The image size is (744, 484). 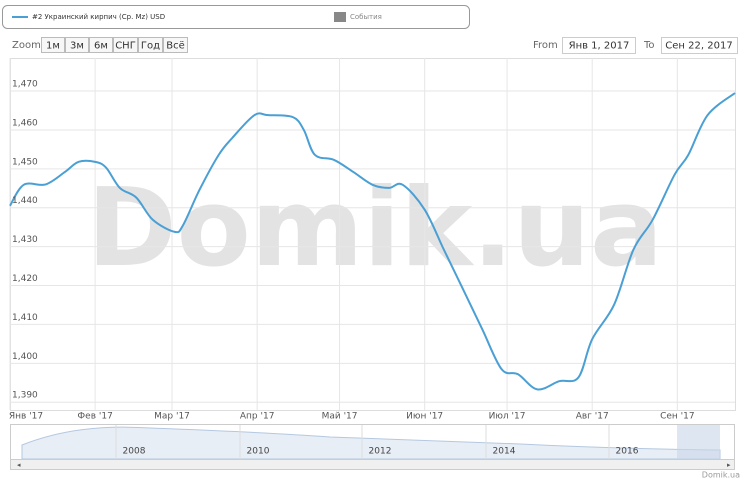 What do you see at coordinates (366, 17) in the screenshot?
I see `events-label: События` at bounding box center [366, 17].